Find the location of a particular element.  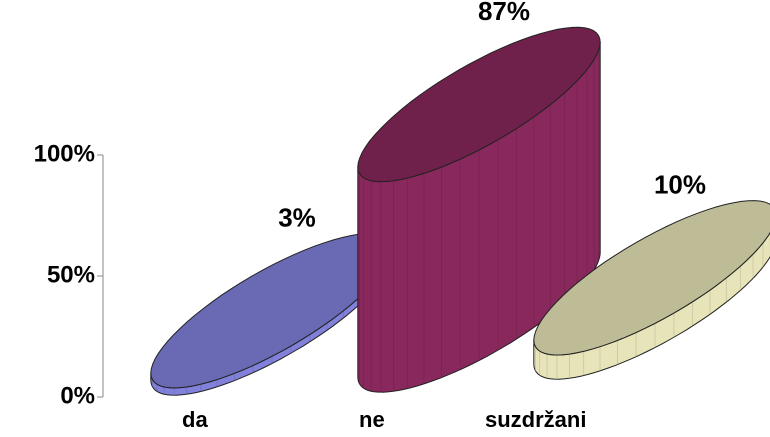

x-tick-label: suzdržani is located at coordinates (535, 419).